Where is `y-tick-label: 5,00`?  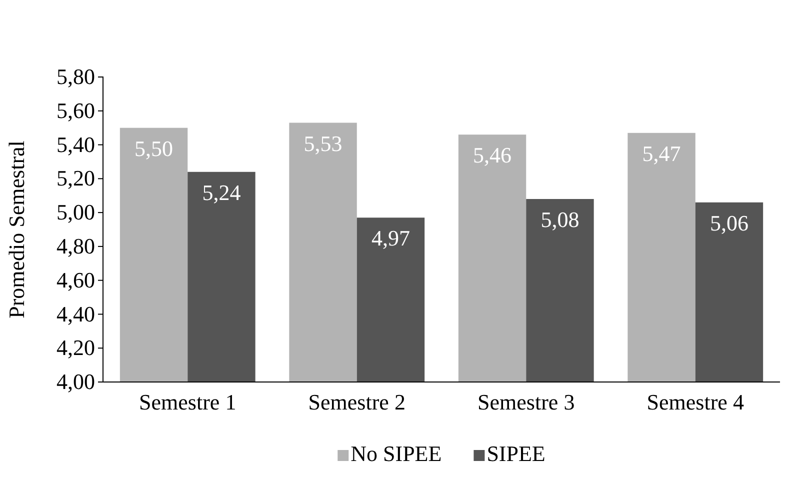
y-tick-label: 5,00 is located at coordinates (75, 212).